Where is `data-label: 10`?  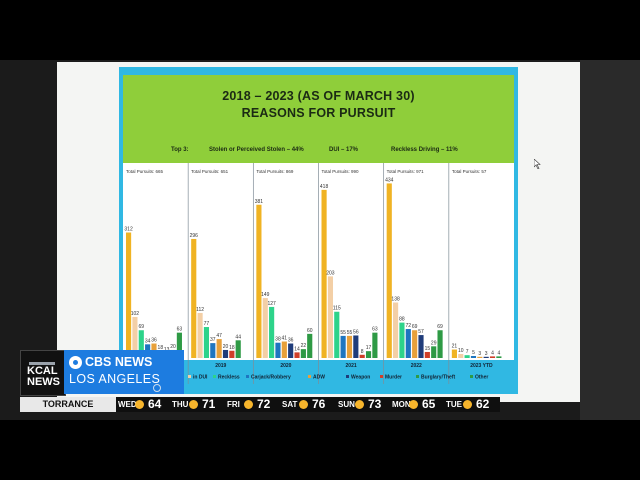 data-label: 10 is located at coordinates (461, 351).